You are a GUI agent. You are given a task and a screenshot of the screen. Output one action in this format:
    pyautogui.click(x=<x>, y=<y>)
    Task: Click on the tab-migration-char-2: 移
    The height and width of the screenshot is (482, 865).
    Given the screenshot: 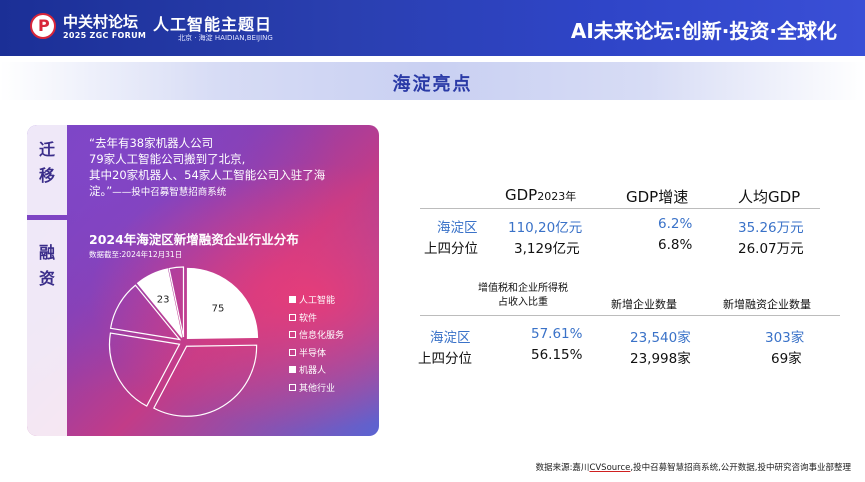 What is the action you would take?
    pyautogui.click(x=46, y=175)
    